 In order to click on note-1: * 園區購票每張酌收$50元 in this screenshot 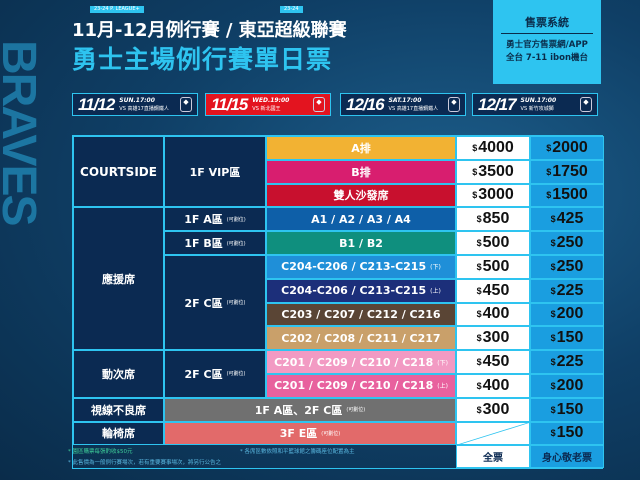, I will do `click(100, 452)`.